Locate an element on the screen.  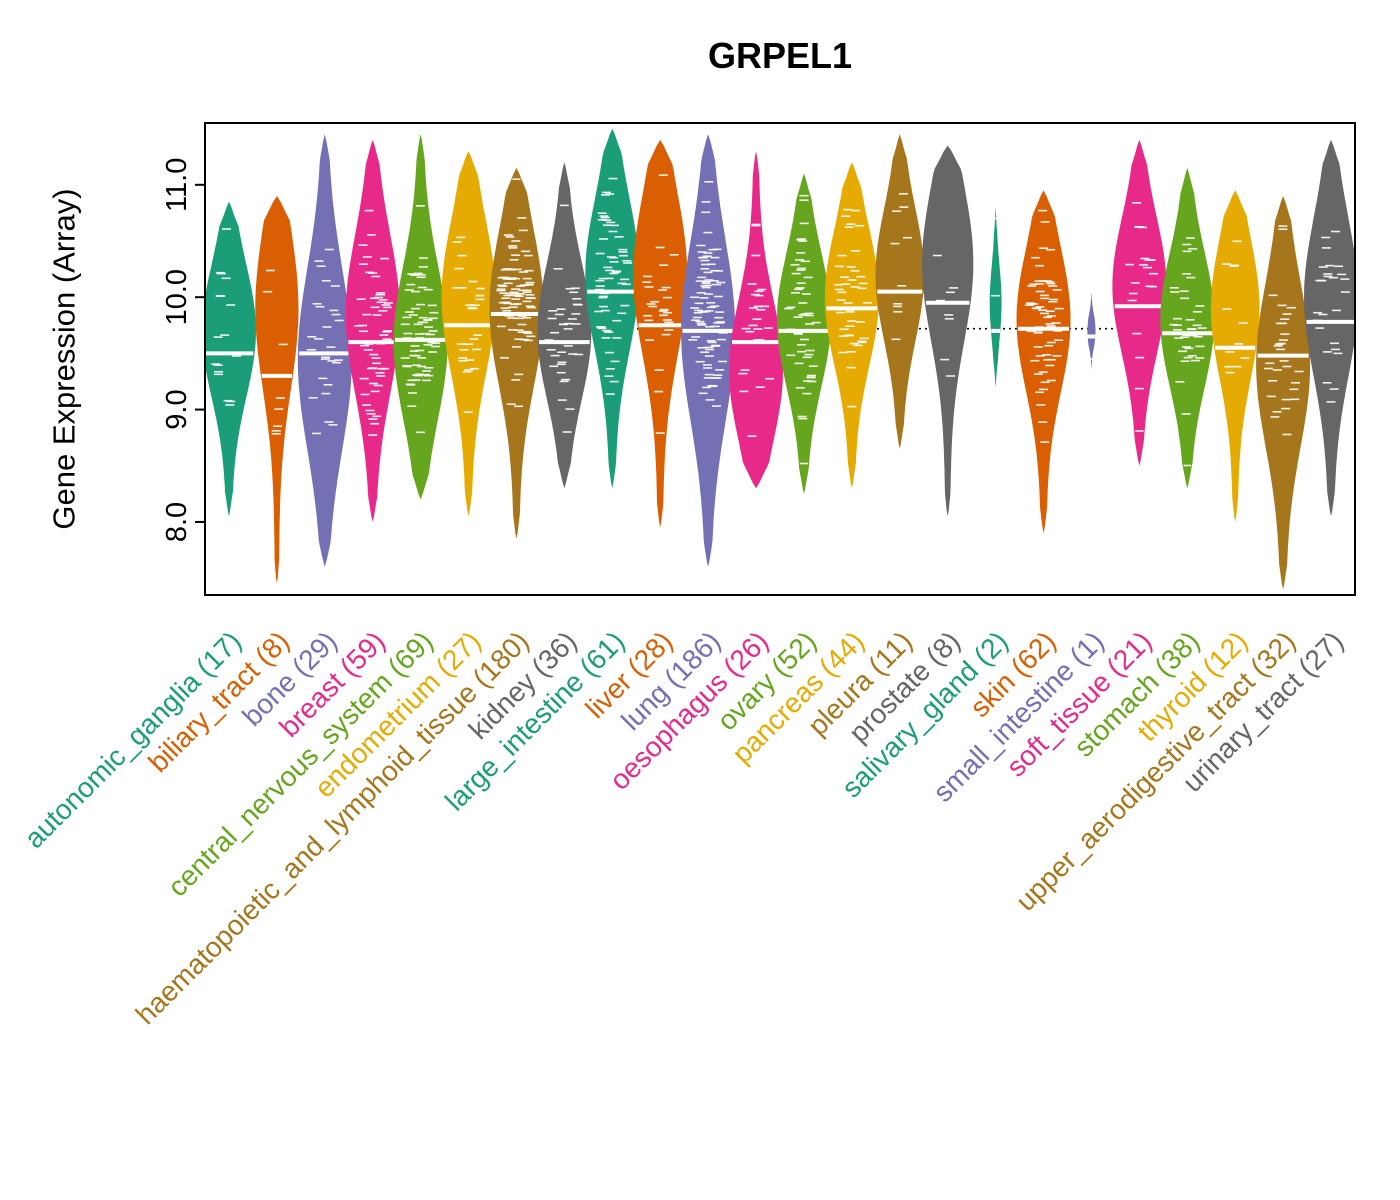
violin-skin is located at coordinates (1043, 362).